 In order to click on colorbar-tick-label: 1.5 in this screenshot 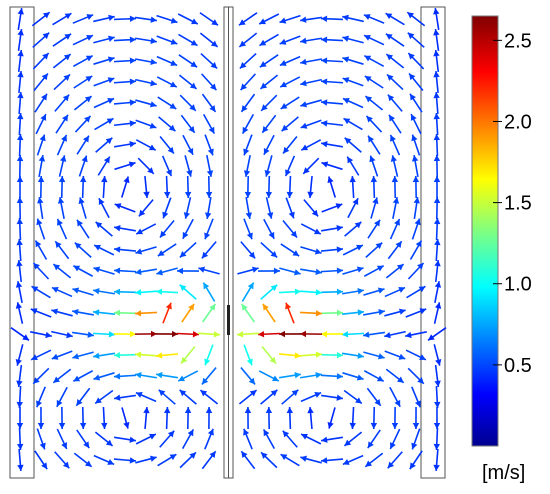, I will do `click(518, 204)`.